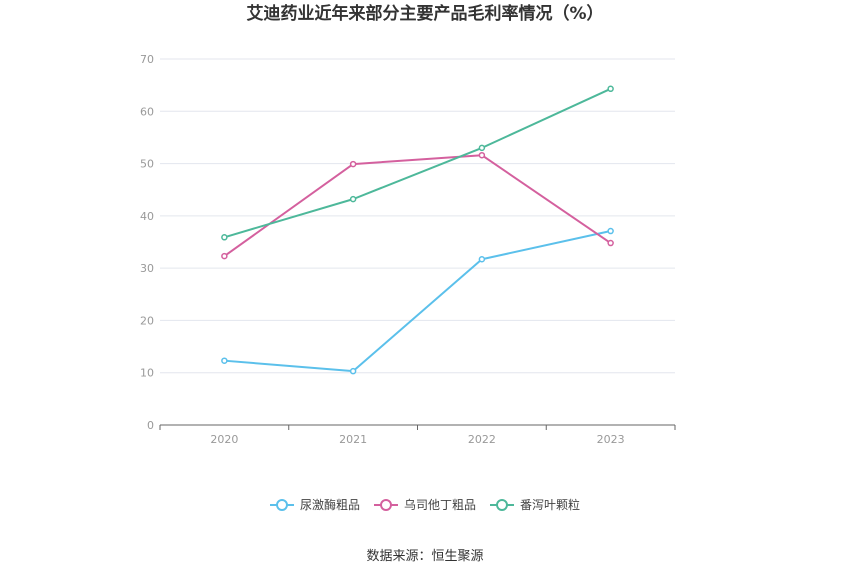 The width and height of the screenshot is (850, 575). Describe the element at coordinates (150, 425) in the screenshot. I see `y-tick-label: 0` at that location.